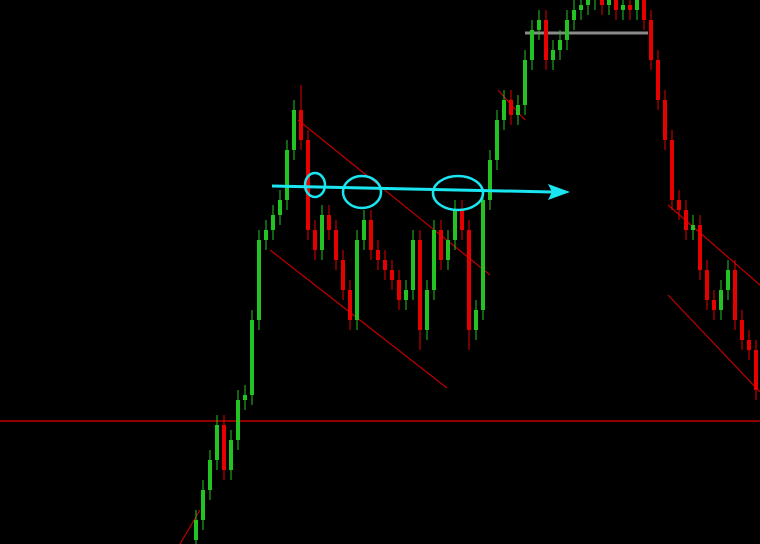  I want to click on arrow-line, so click(412, 189).